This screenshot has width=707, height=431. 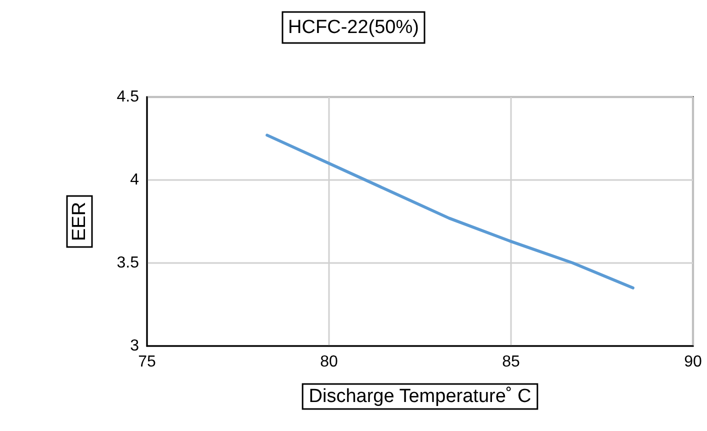 What do you see at coordinates (693, 362) in the screenshot?
I see `x-tick-label: 90` at bounding box center [693, 362].